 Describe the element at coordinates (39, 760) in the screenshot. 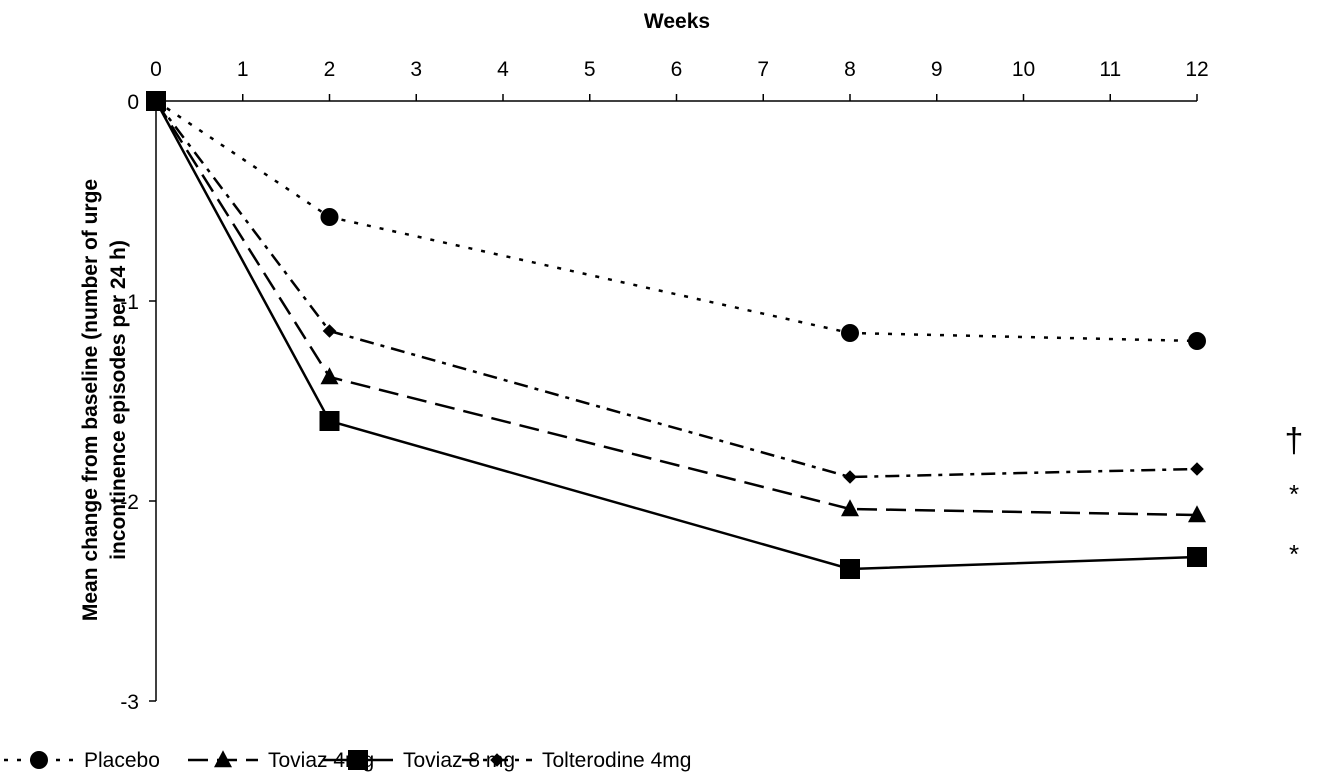

I see `legend-marker-placebo` at that location.